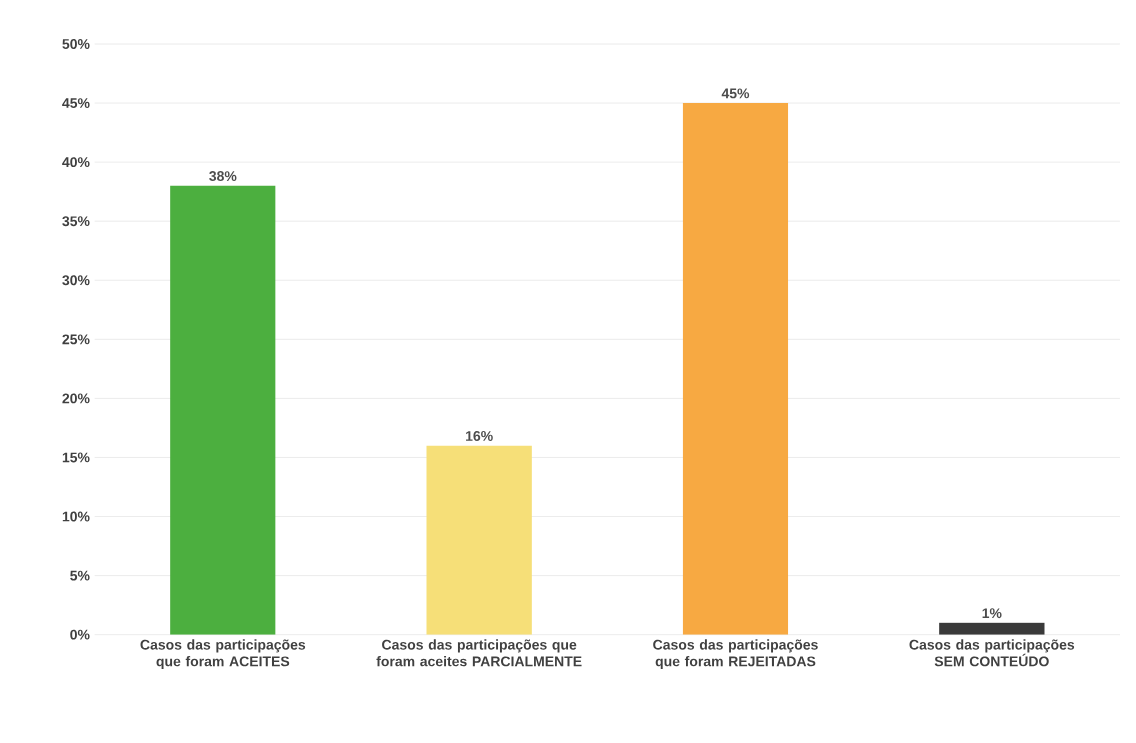  I want to click on x-tick-label: Casos das participações que foram ACEITES, so click(223, 654).